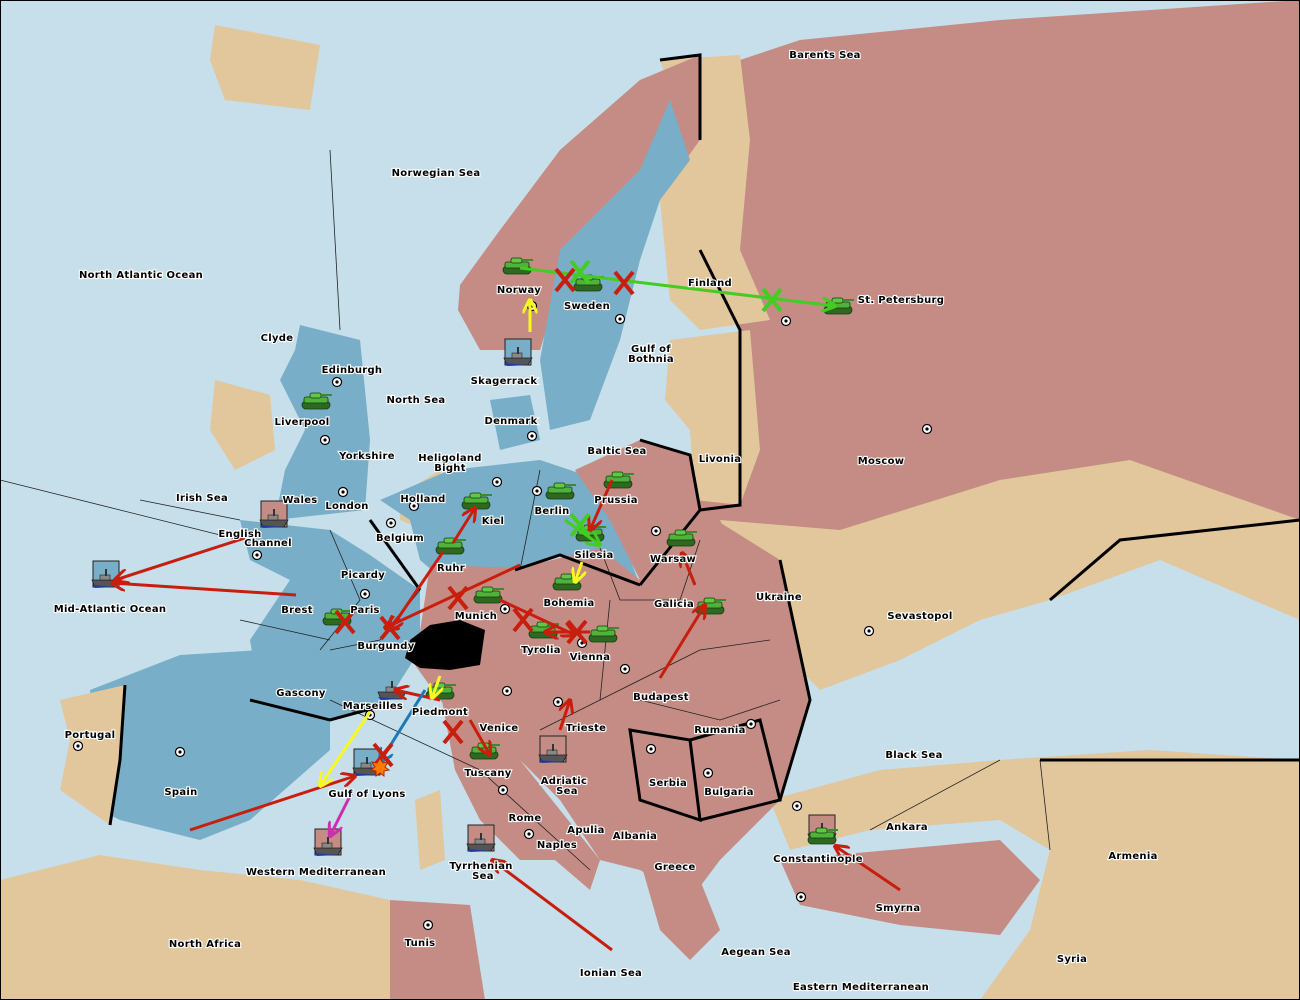  What do you see at coordinates (430, 830) in the screenshot?
I see `territory-corsica-sardinia` at bounding box center [430, 830].